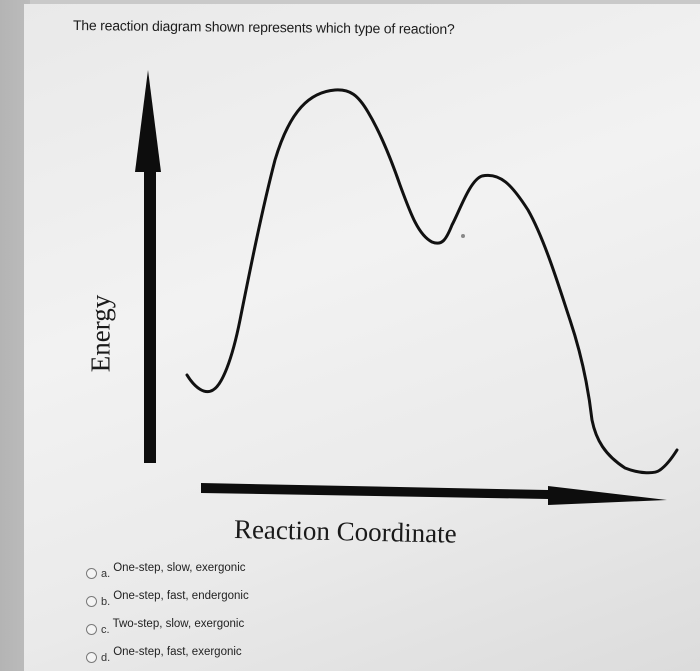  What do you see at coordinates (148, 266) in the screenshot?
I see `energy-axis-arrow` at bounding box center [148, 266].